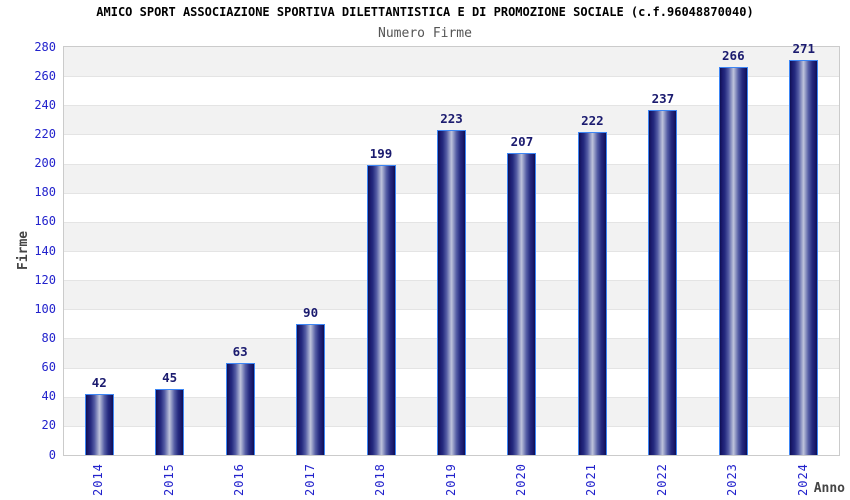  I want to click on bar-value-label: 42, so click(99, 382).